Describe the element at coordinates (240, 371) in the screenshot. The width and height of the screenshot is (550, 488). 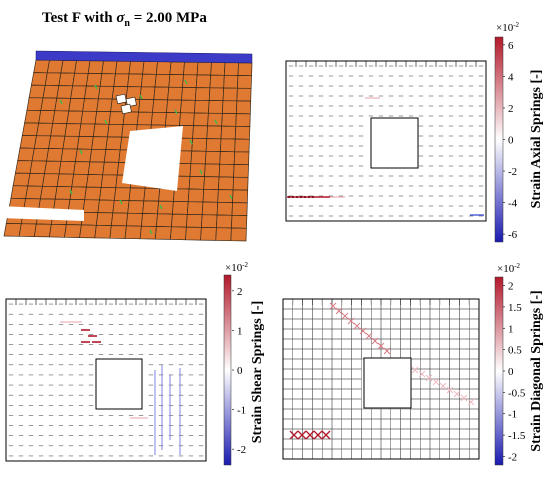
I see `colorbar-tick-label: 0` at that location.